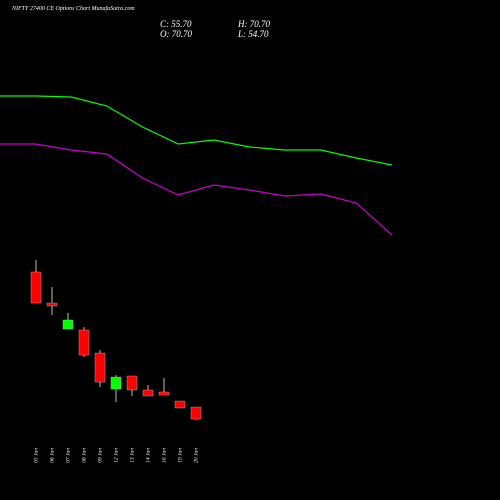 Image resolution: width=500 pixels, height=500 pixels. Describe the element at coordinates (164, 455) in the screenshot. I see `x-tick-label: 16 Jun` at that location.